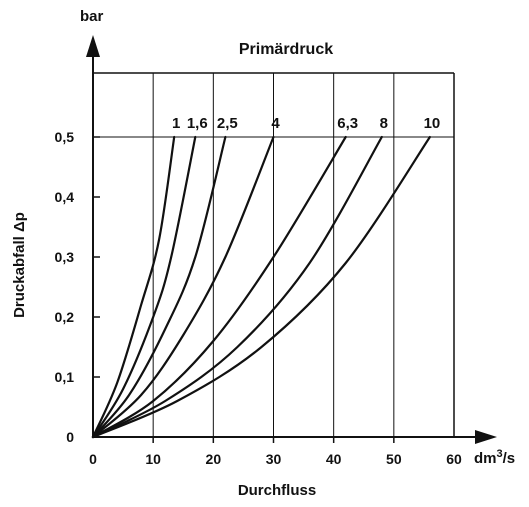 This screenshot has width=529, height=507. What do you see at coordinates (509, 458) in the screenshot?
I see `x-unit-tail: /s` at bounding box center [509, 458].